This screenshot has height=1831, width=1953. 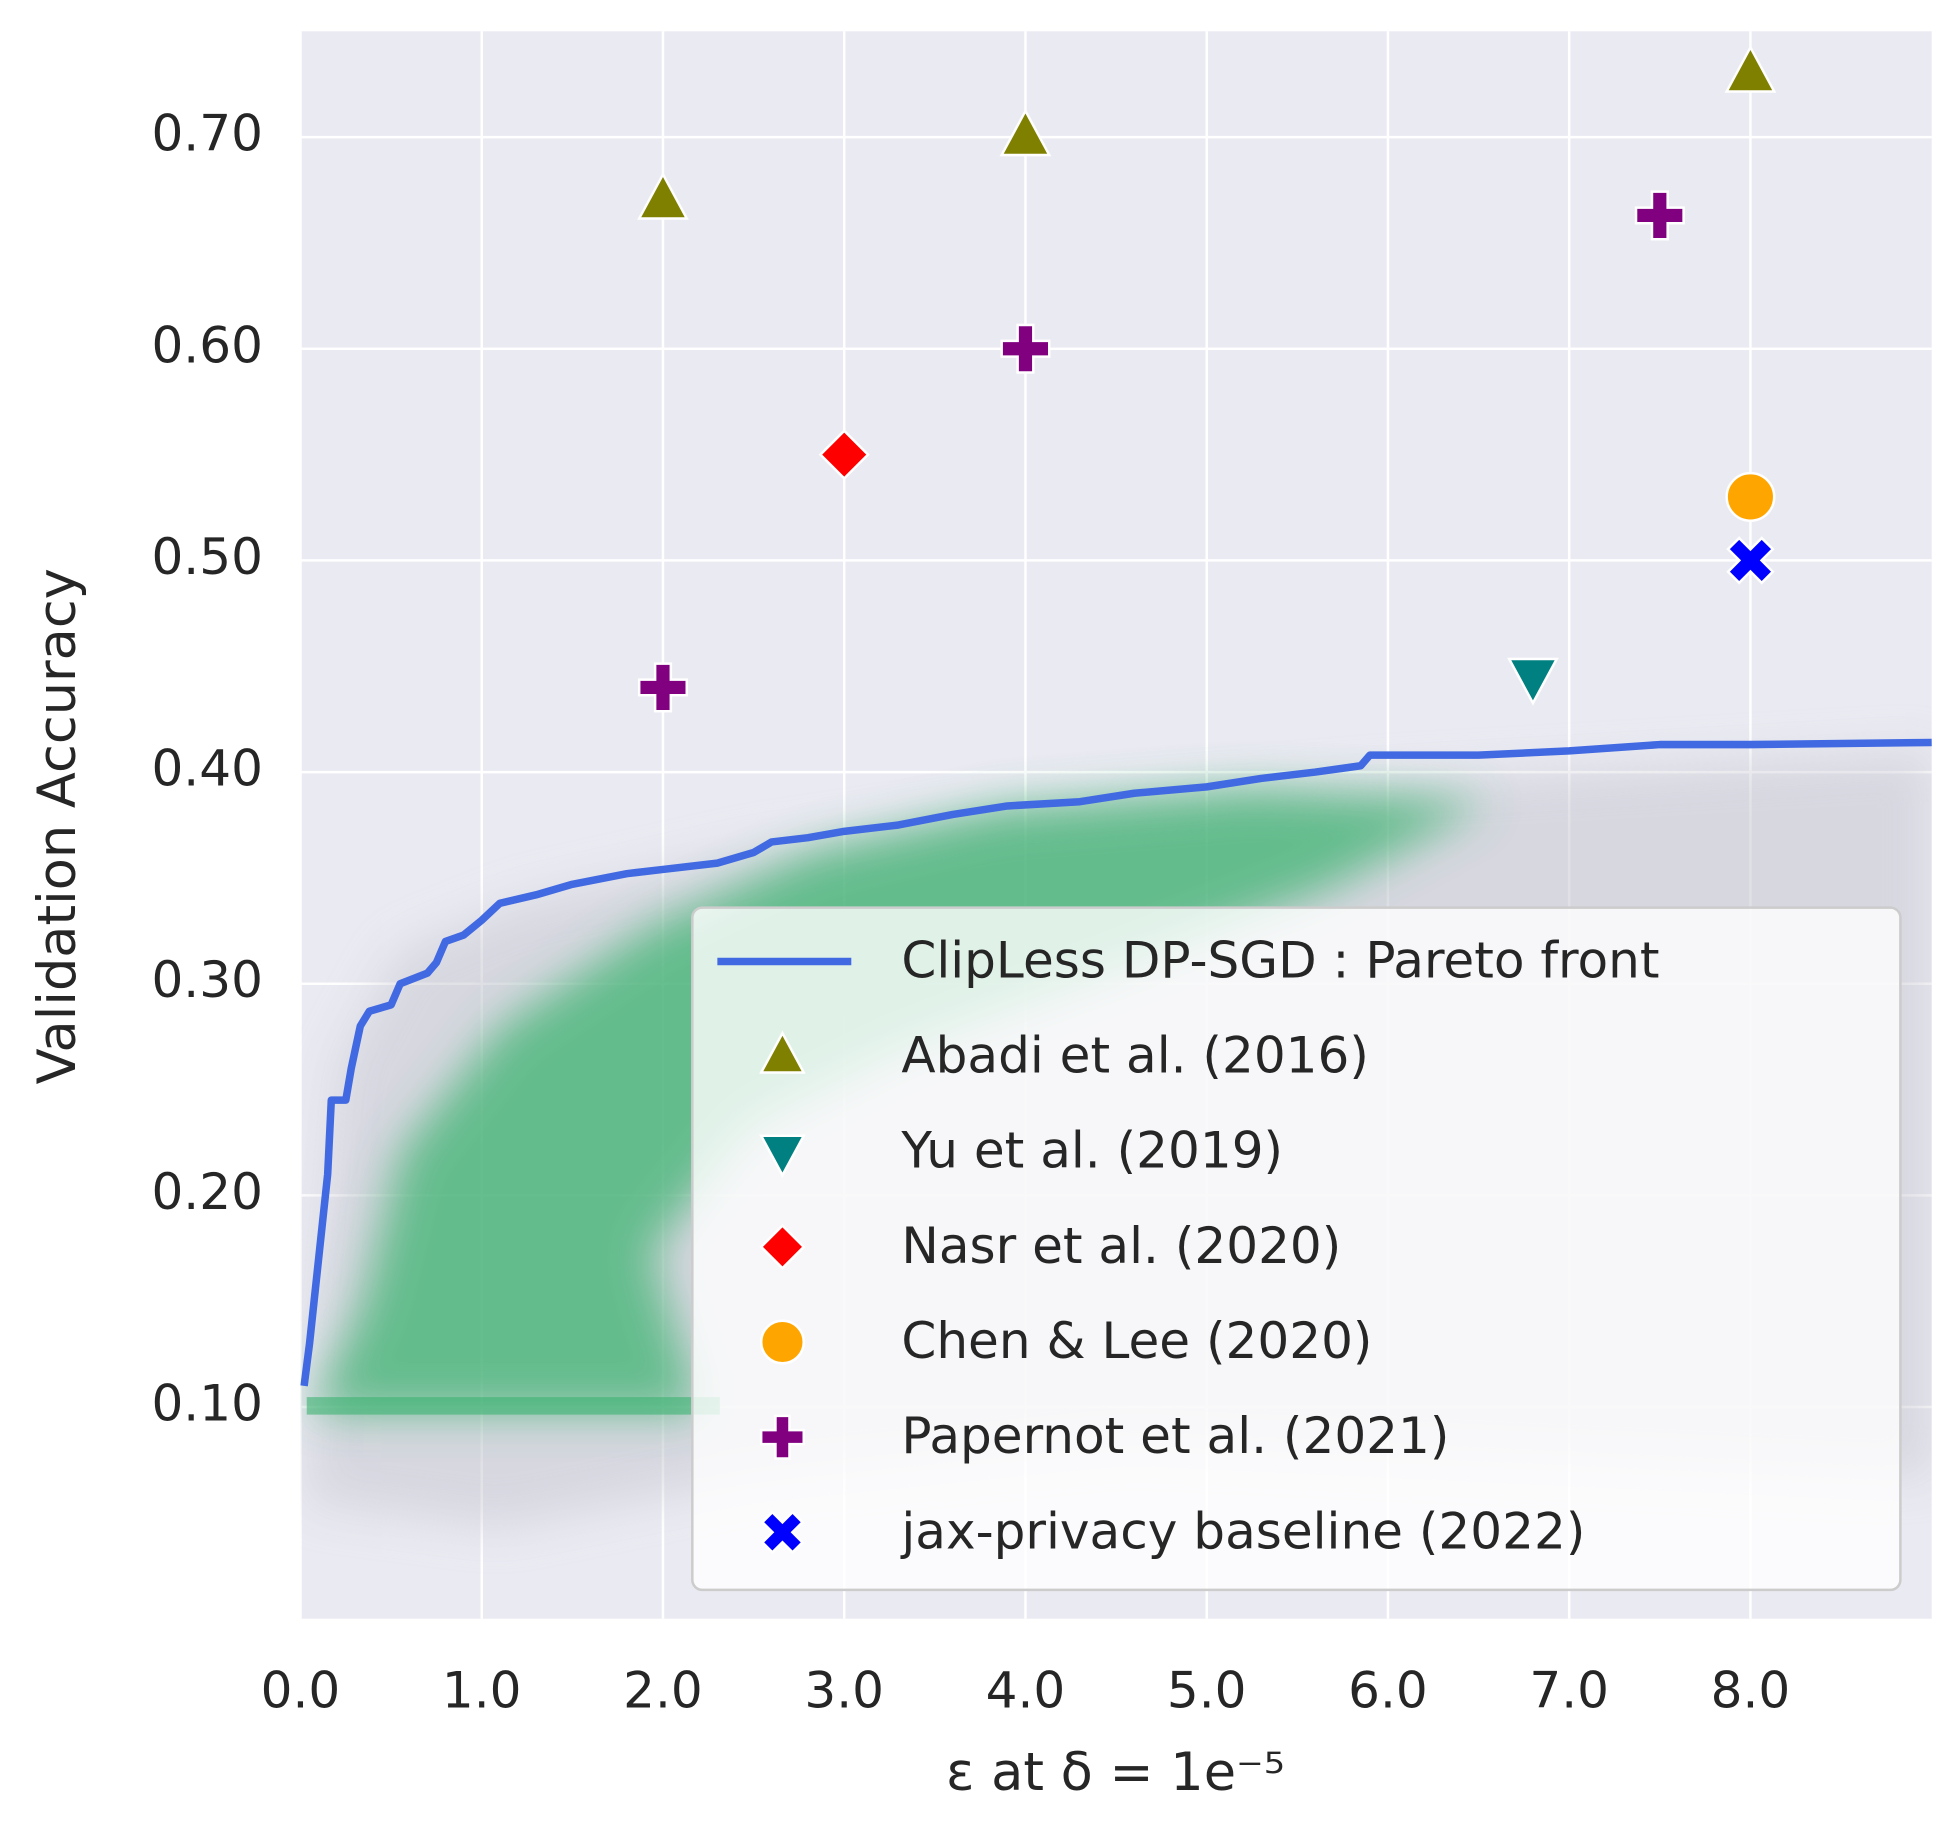 I want to click on legend-label: Chen & Lee (2020), so click(x=1136, y=1341).